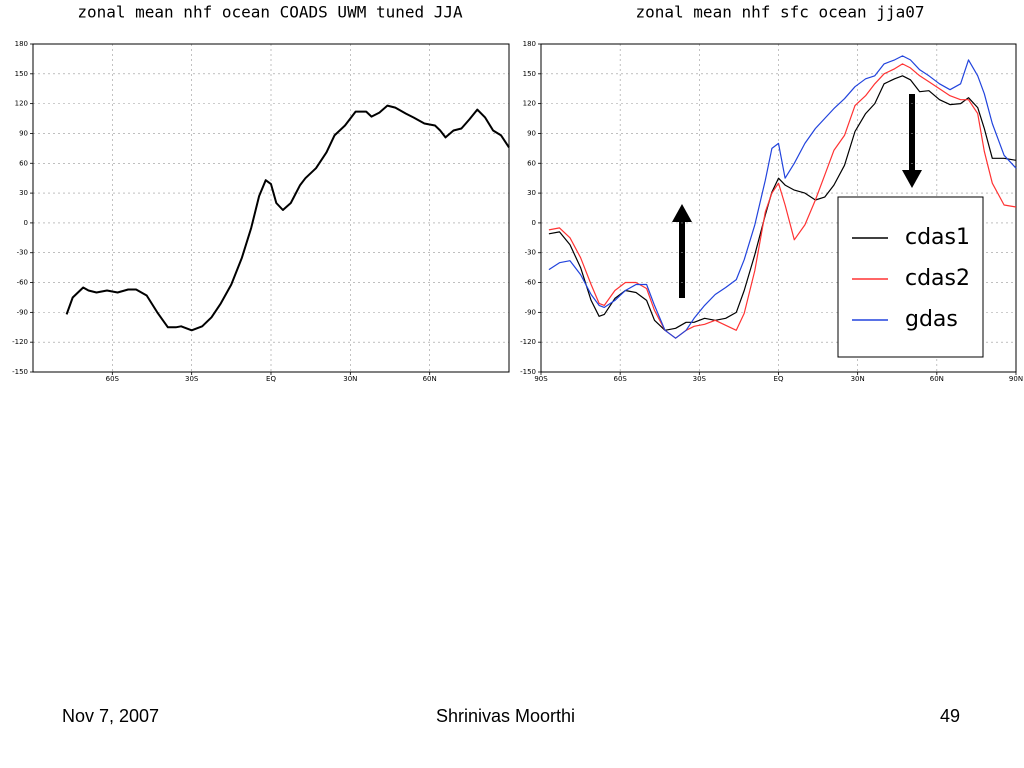 This screenshot has width=1024, height=768. I want to click on legend-label: cdas1, so click(937, 237).